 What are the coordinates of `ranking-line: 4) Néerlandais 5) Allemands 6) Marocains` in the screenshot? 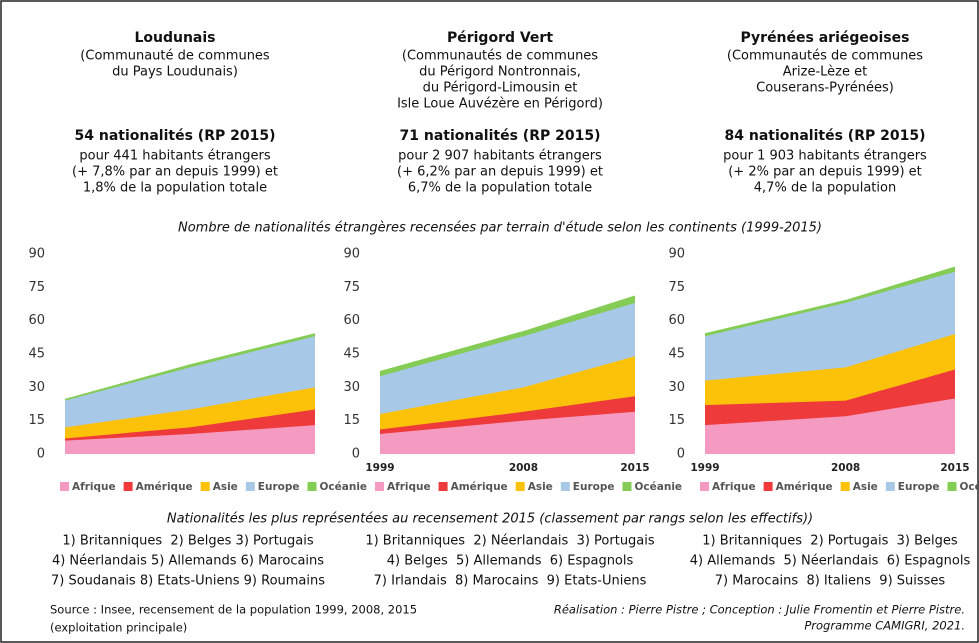 It's located at (188, 561).